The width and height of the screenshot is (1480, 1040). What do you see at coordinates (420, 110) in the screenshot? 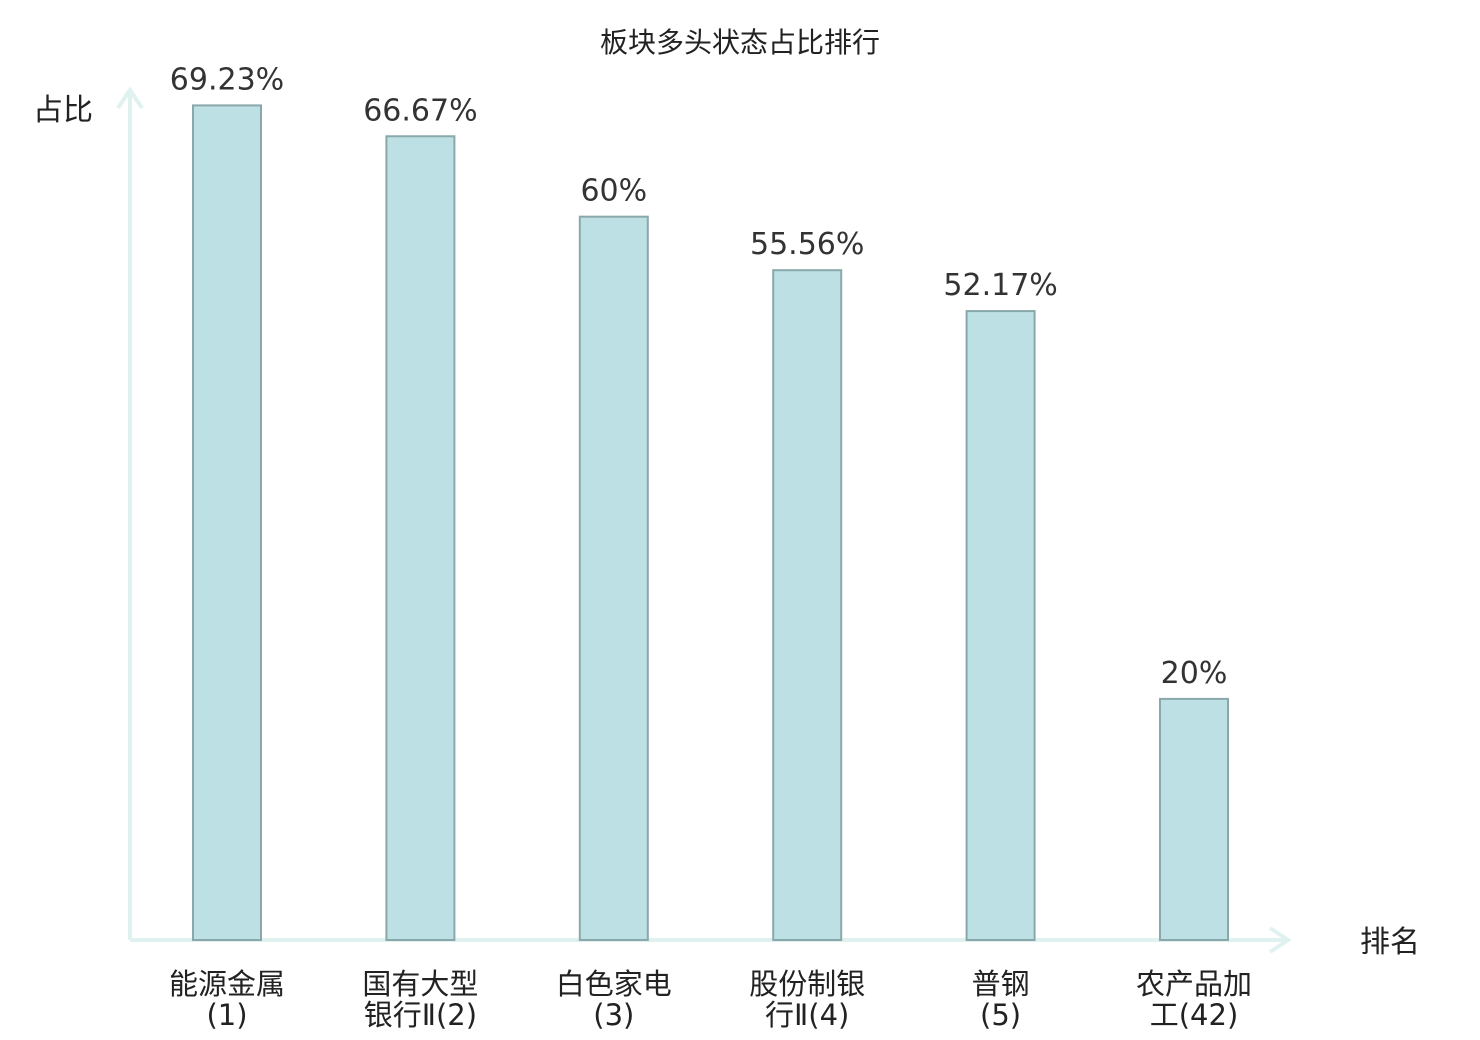
I see `bar-value-label: 66.67%` at bounding box center [420, 110].